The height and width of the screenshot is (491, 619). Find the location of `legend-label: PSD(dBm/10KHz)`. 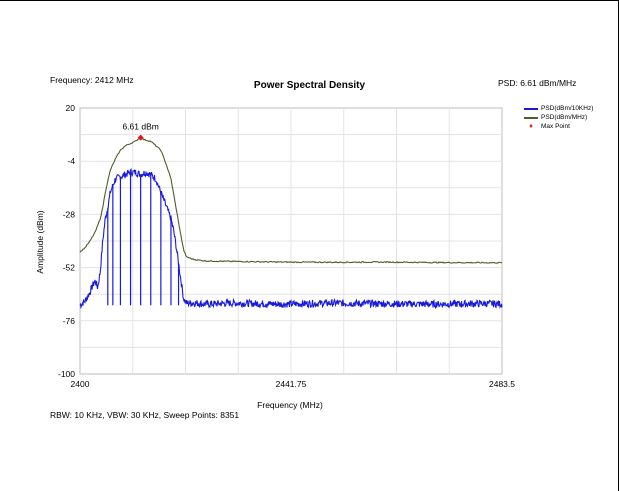

legend-label: PSD(dBm/10KHz) is located at coordinates (567, 108).